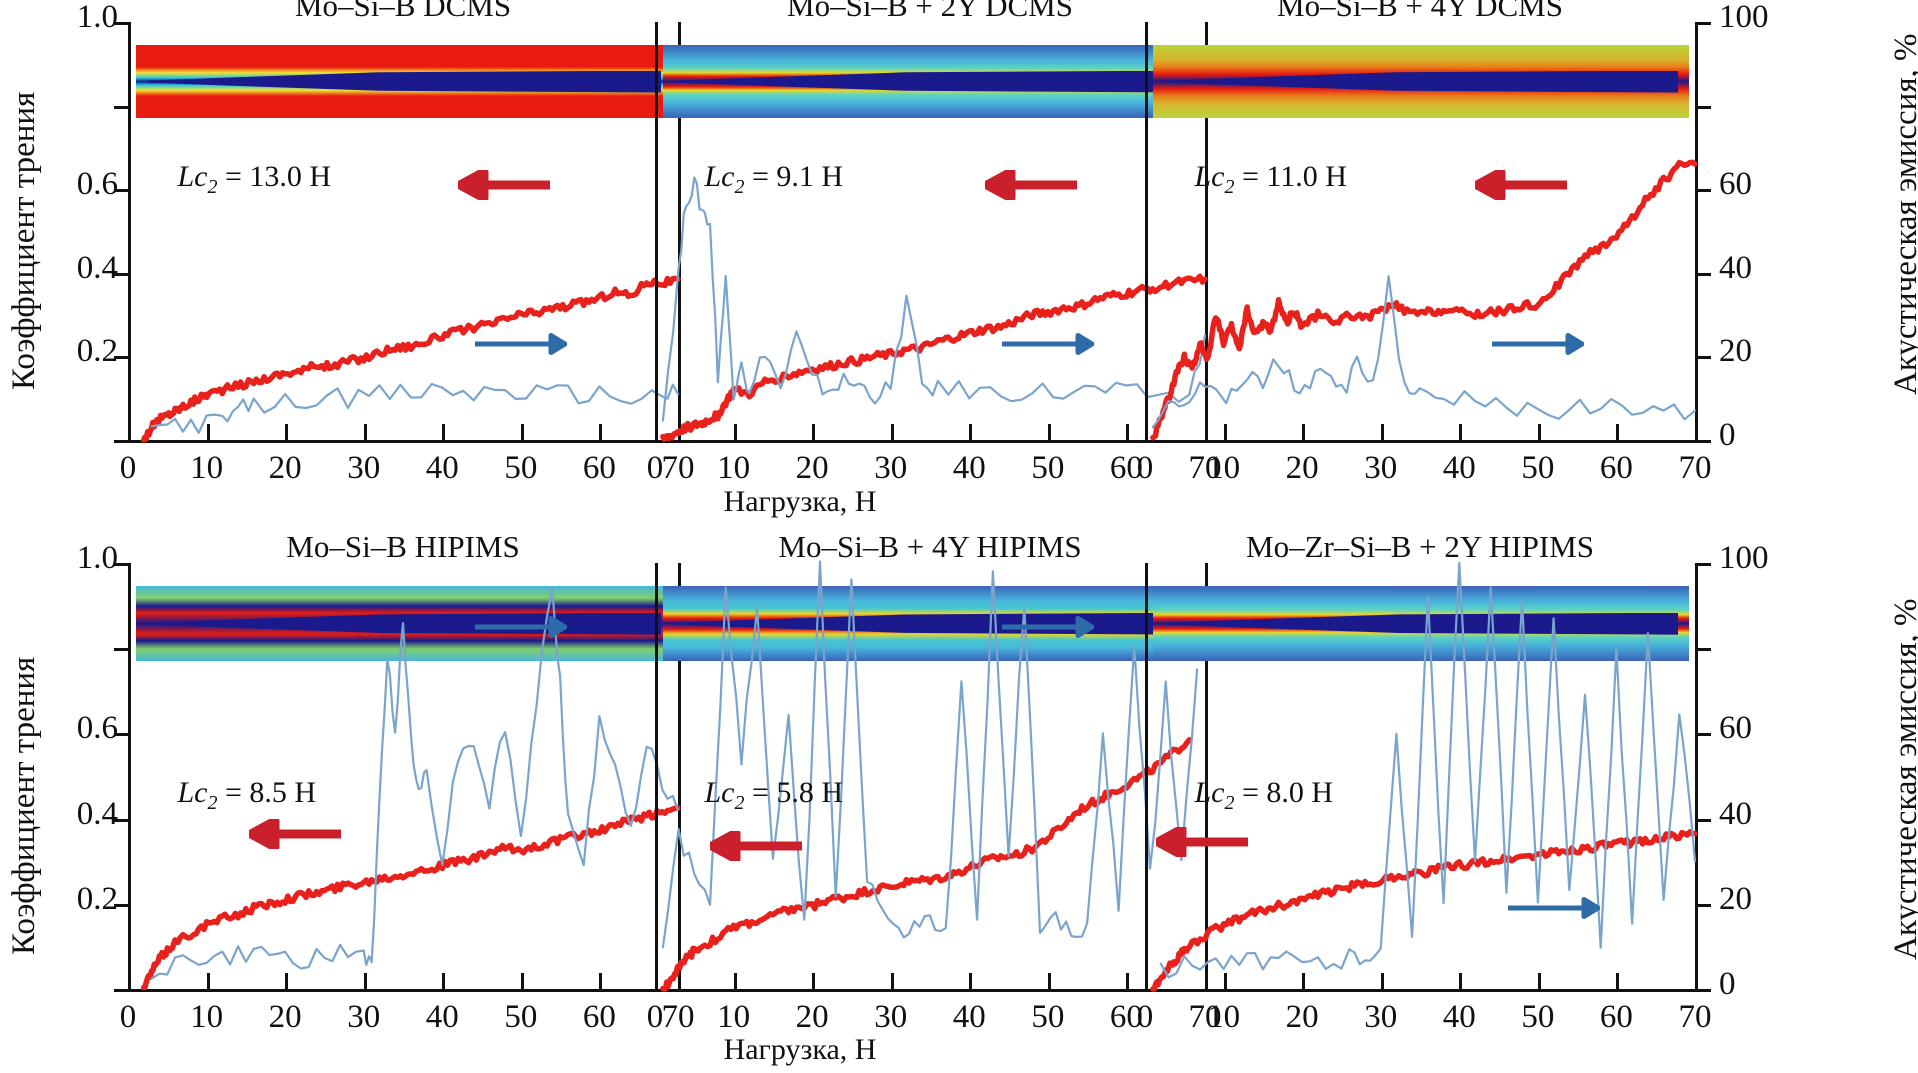 The width and height of the screenshot is (1918, 1073). What do you see at coordinates (679, 777) in the screenshot?
I see `y-axis-right-p4` at bounding box center [679, 777].